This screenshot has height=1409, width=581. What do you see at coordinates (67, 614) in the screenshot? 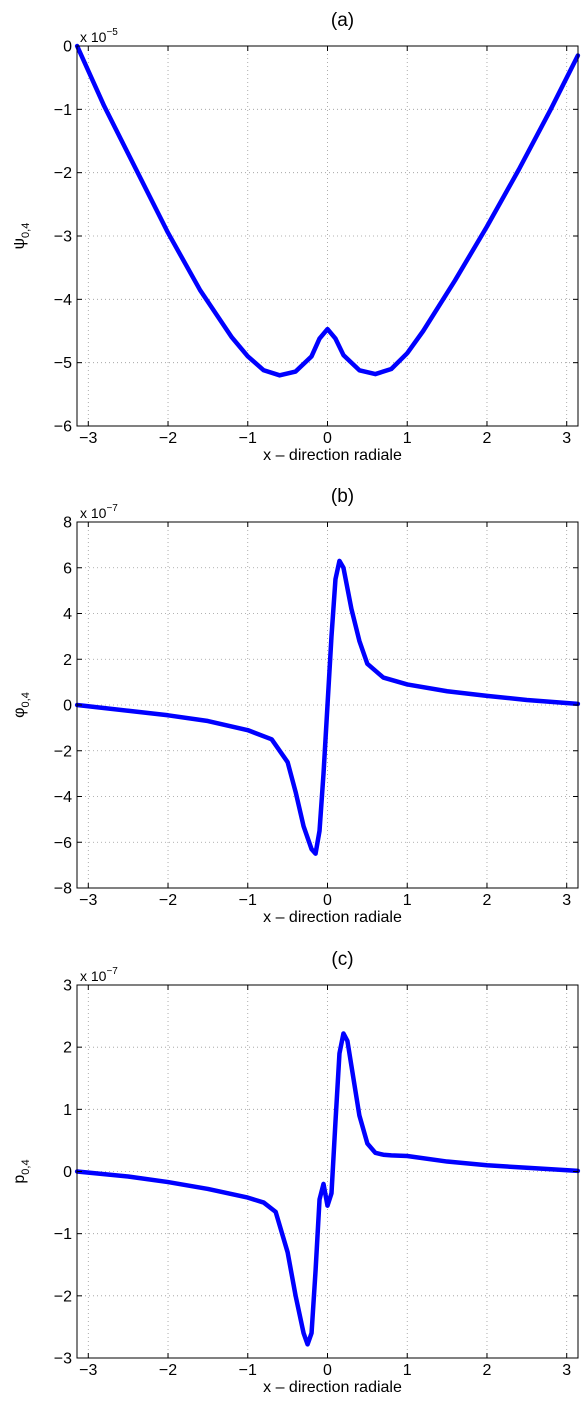
I see `y-tick-label: 4` at bounding box center [67, 614].